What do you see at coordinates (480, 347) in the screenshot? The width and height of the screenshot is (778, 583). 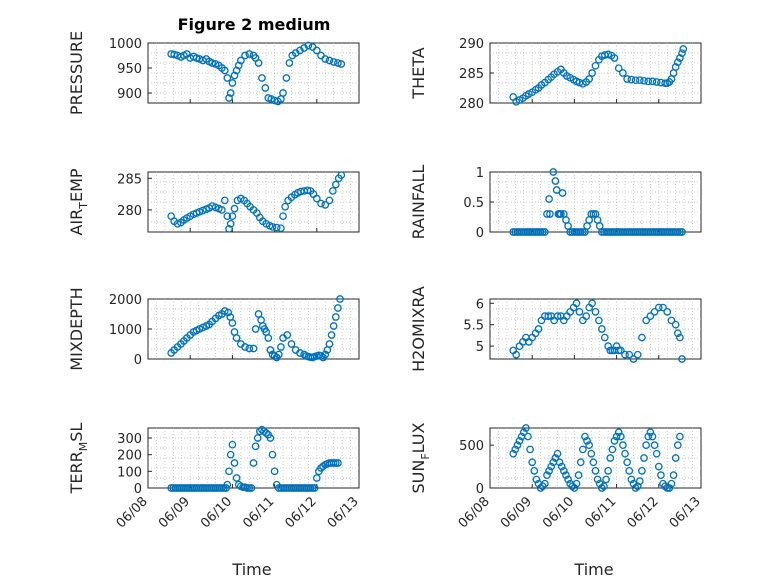 I see `y-tick-label: 5` at bounding box center [480, 347].